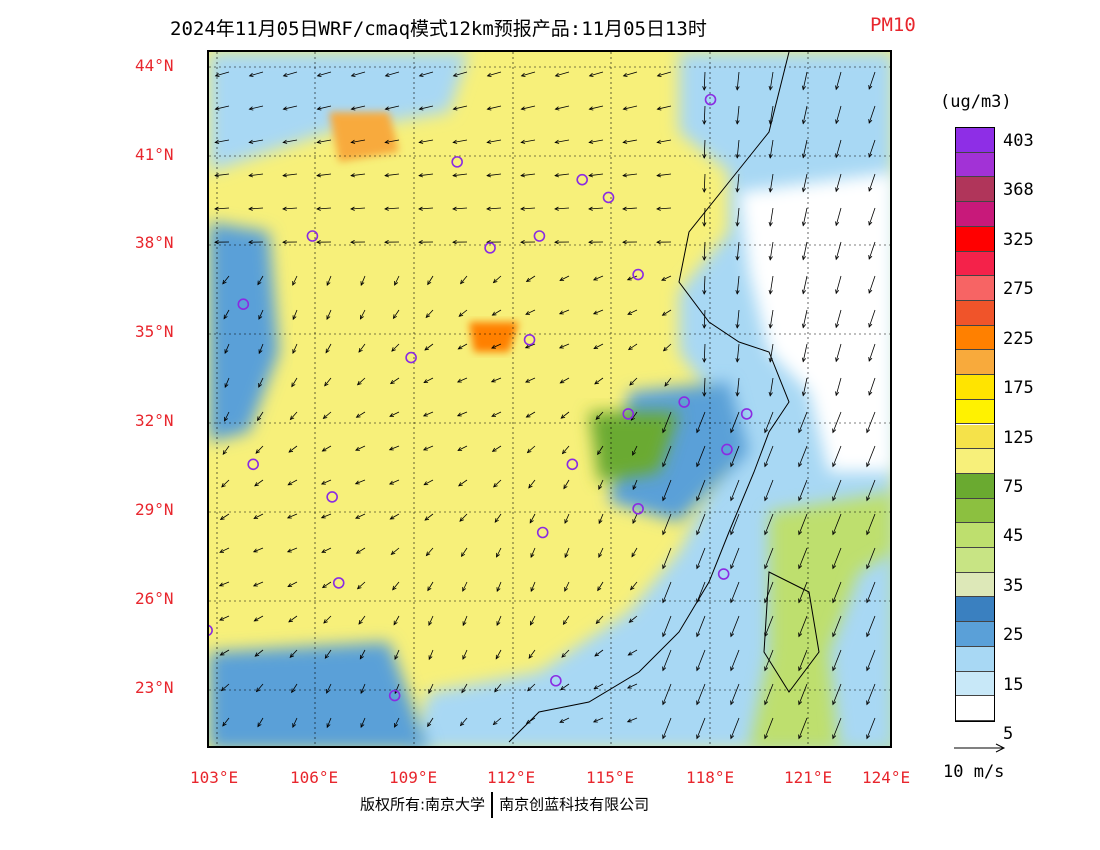 This screenshot has width=1100, height=850. What do you see at coordinates (154, 420) in the screenshot?
I see `lat-label-32: 32°N` at bounding box center [154, 420].